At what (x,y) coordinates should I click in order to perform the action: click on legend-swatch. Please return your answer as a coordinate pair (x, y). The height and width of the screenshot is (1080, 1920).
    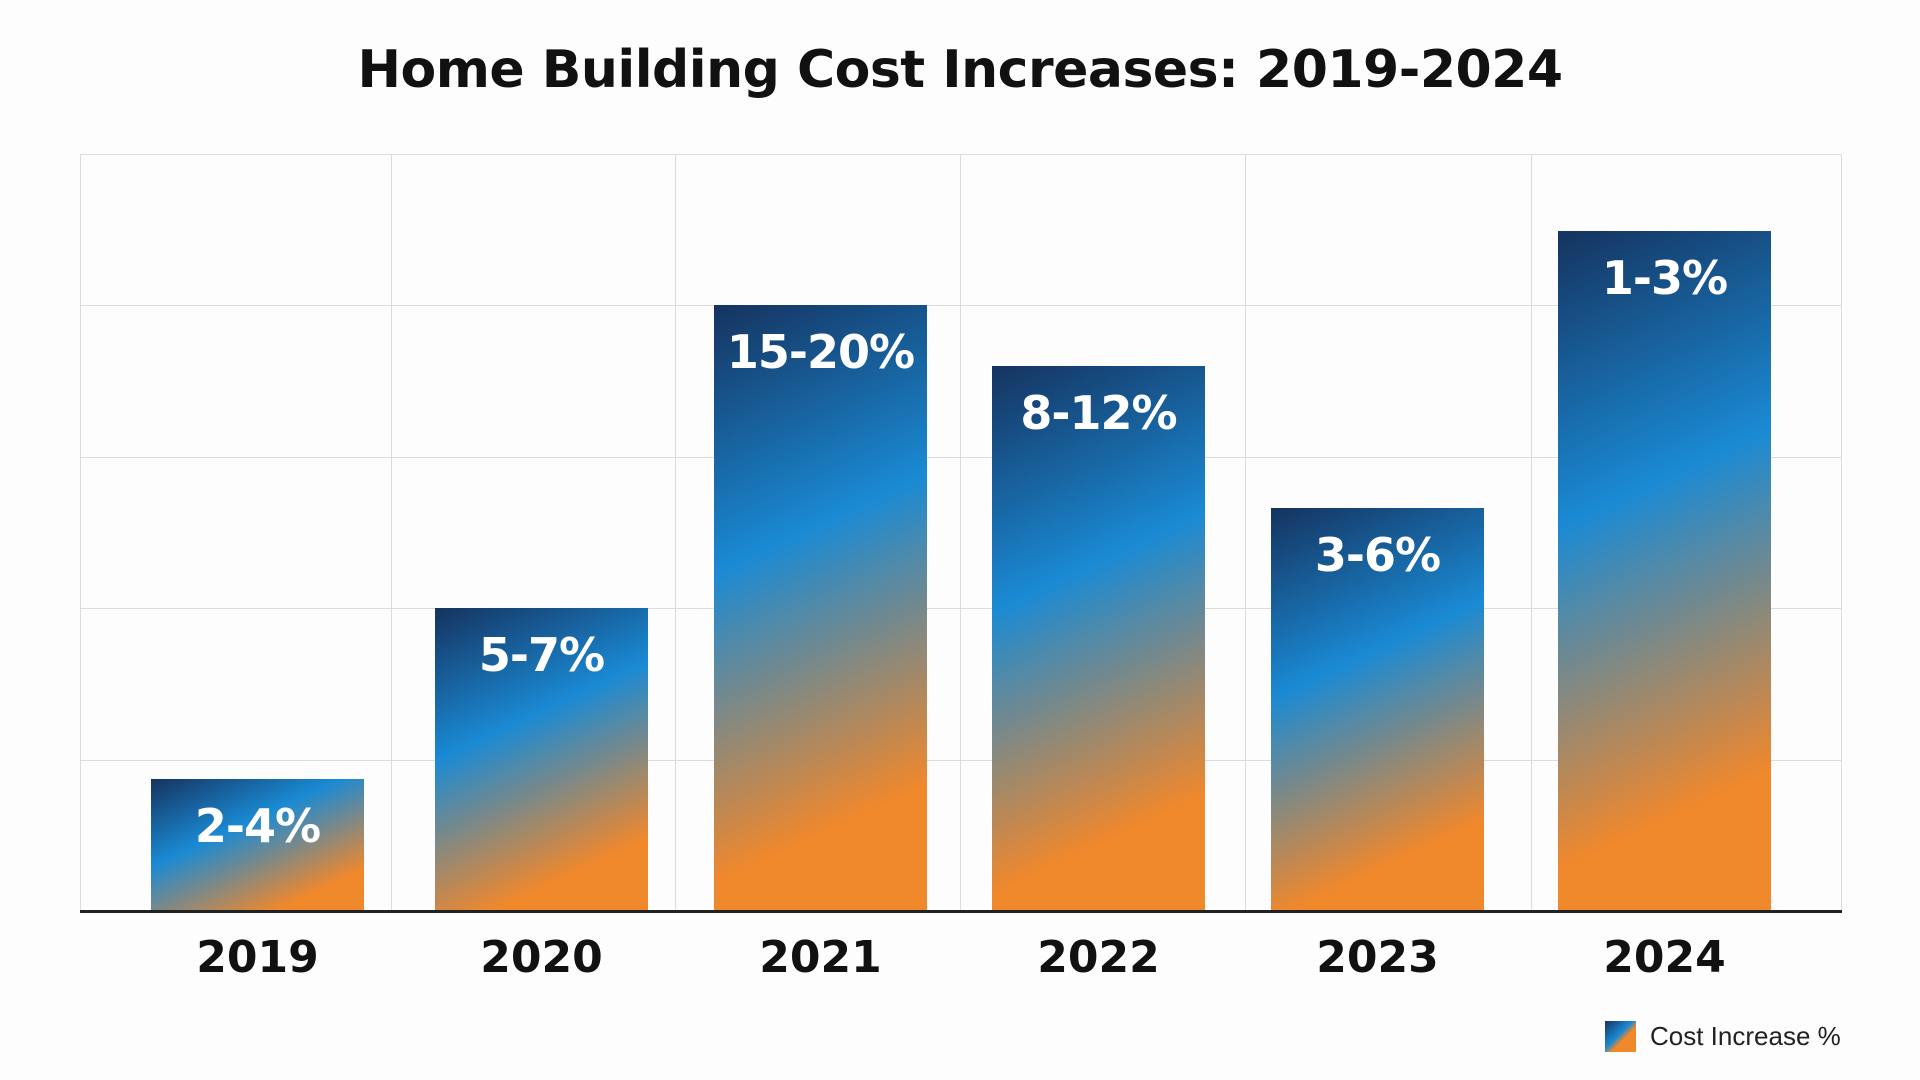
    Looking at the image, I should click on (1620, 1036).